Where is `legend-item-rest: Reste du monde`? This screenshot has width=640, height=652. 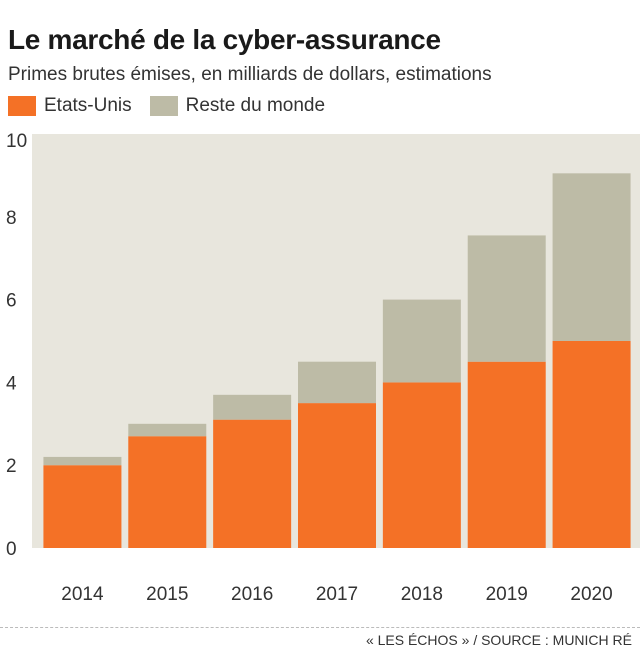 legend-item-rest: Reste du monde is located at coordinates (237, 106).